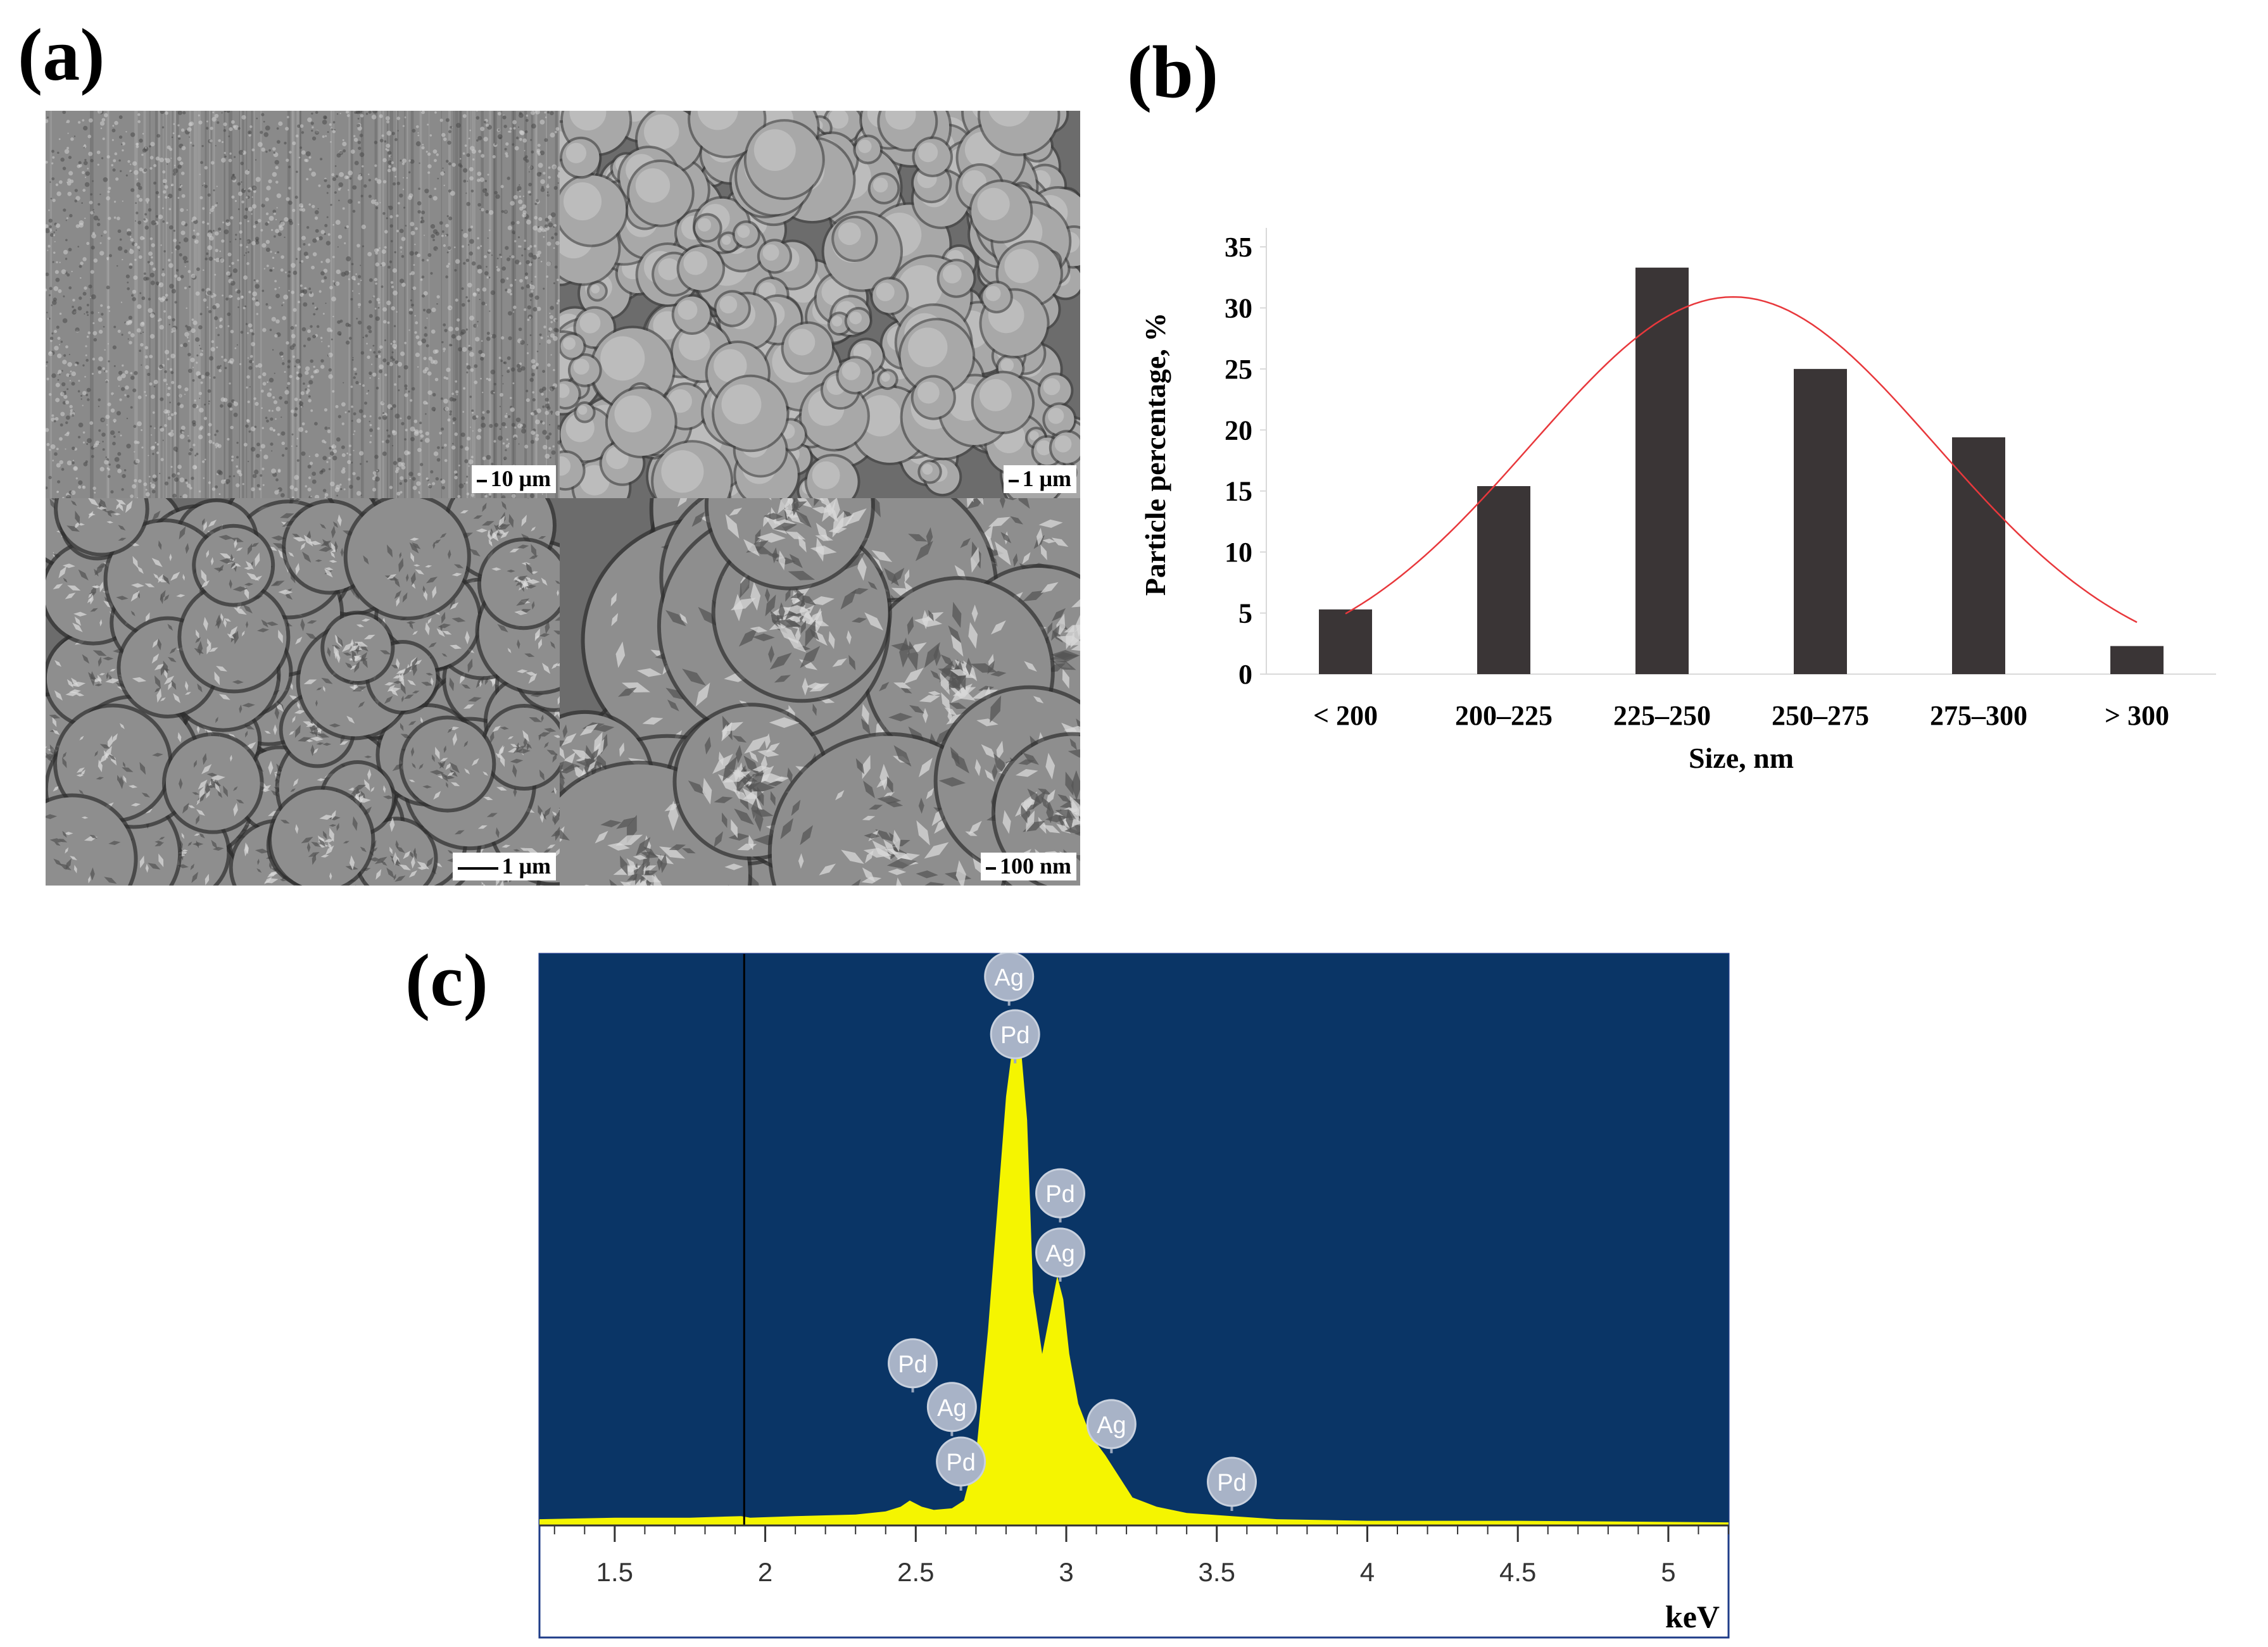 The height and width of the screenshot is (1647, 2268). Describe the element at coordinates (1238, 430) in the screenshot. I see `y-tick-label: 20` at that location.